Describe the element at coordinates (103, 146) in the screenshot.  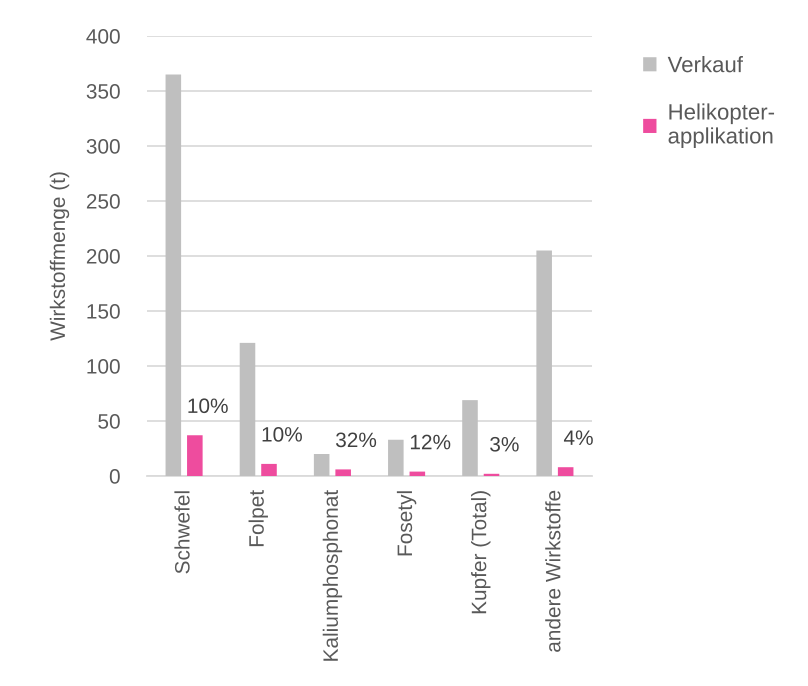
I see `y-tick-label: 300` at that location.